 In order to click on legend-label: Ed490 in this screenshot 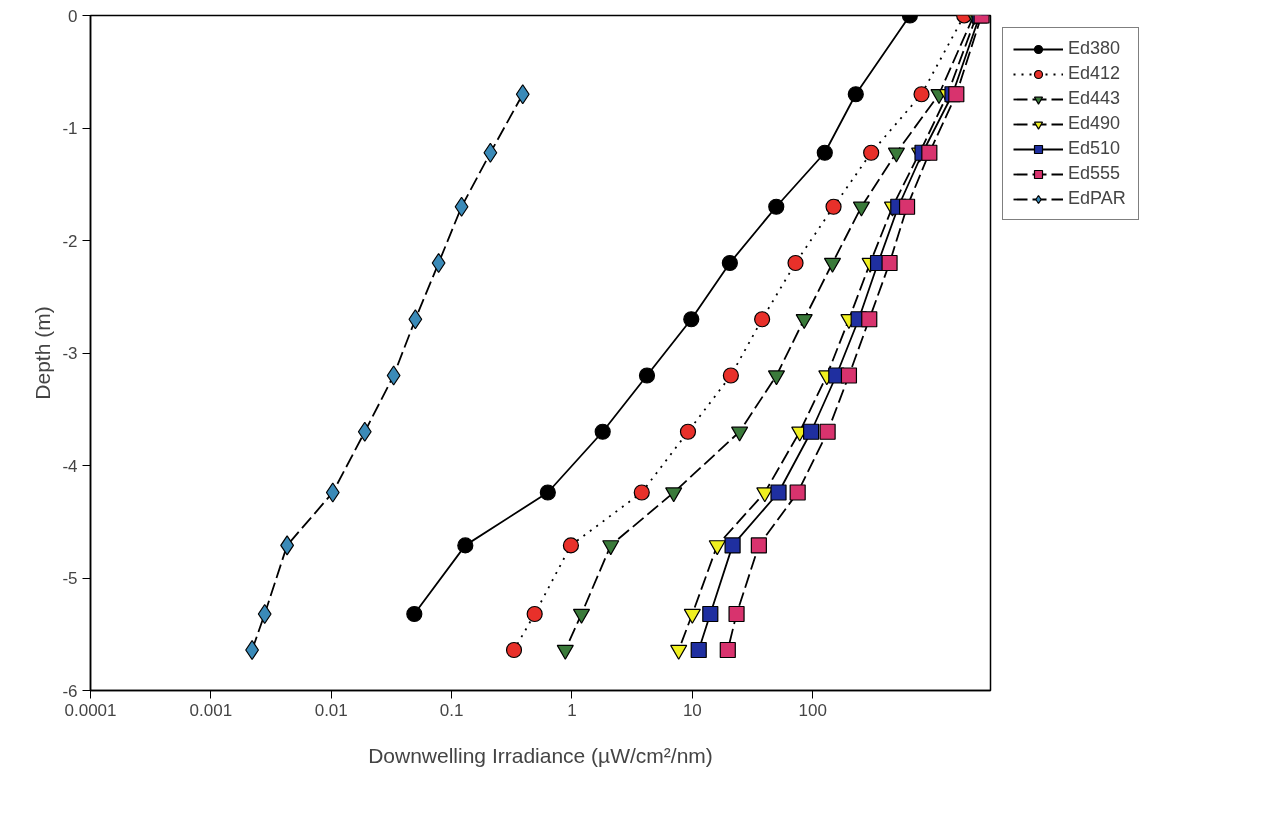, I will do `click(1095, 123)`.